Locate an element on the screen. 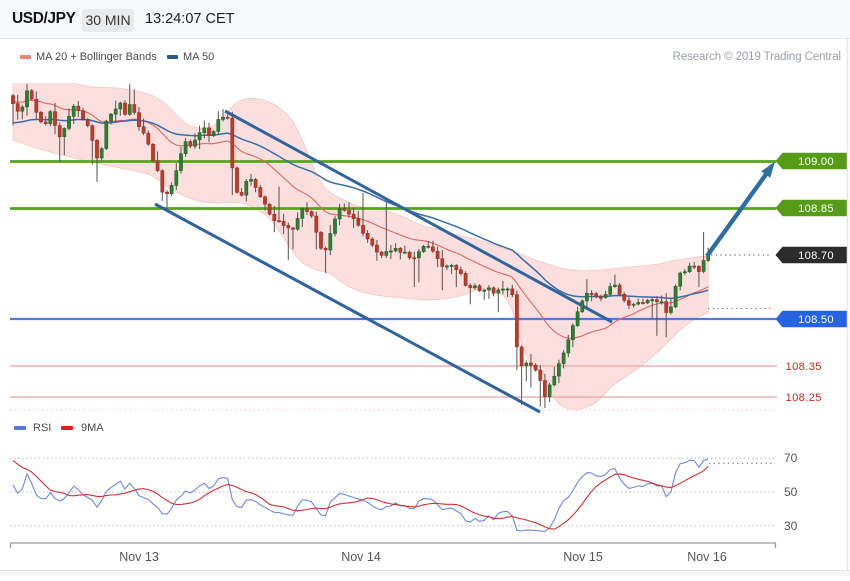  svg-text: 108.50 is located at coordinates (816, 320).